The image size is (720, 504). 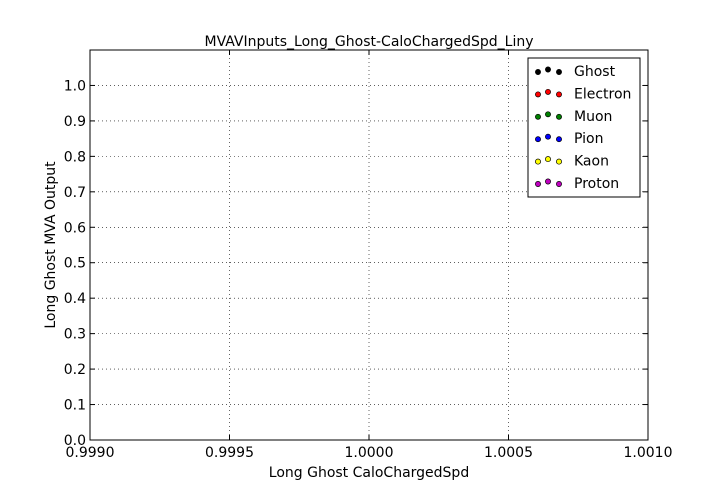 I want to click on legend-label: Proton, so click(x=596, y=184).